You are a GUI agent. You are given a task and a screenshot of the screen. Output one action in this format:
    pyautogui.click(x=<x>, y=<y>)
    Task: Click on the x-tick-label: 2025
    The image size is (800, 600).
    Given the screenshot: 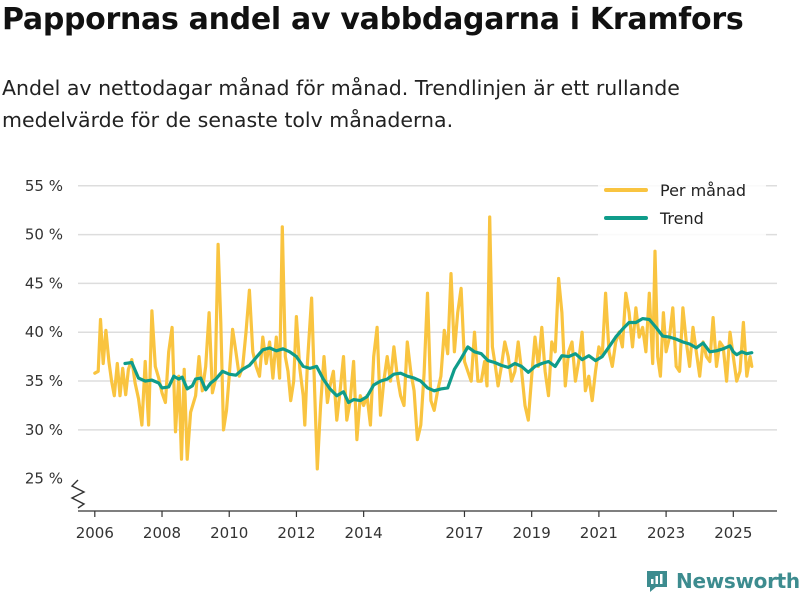 What is the action you would take?
    pyautogui.click(x=733, y=533)
    